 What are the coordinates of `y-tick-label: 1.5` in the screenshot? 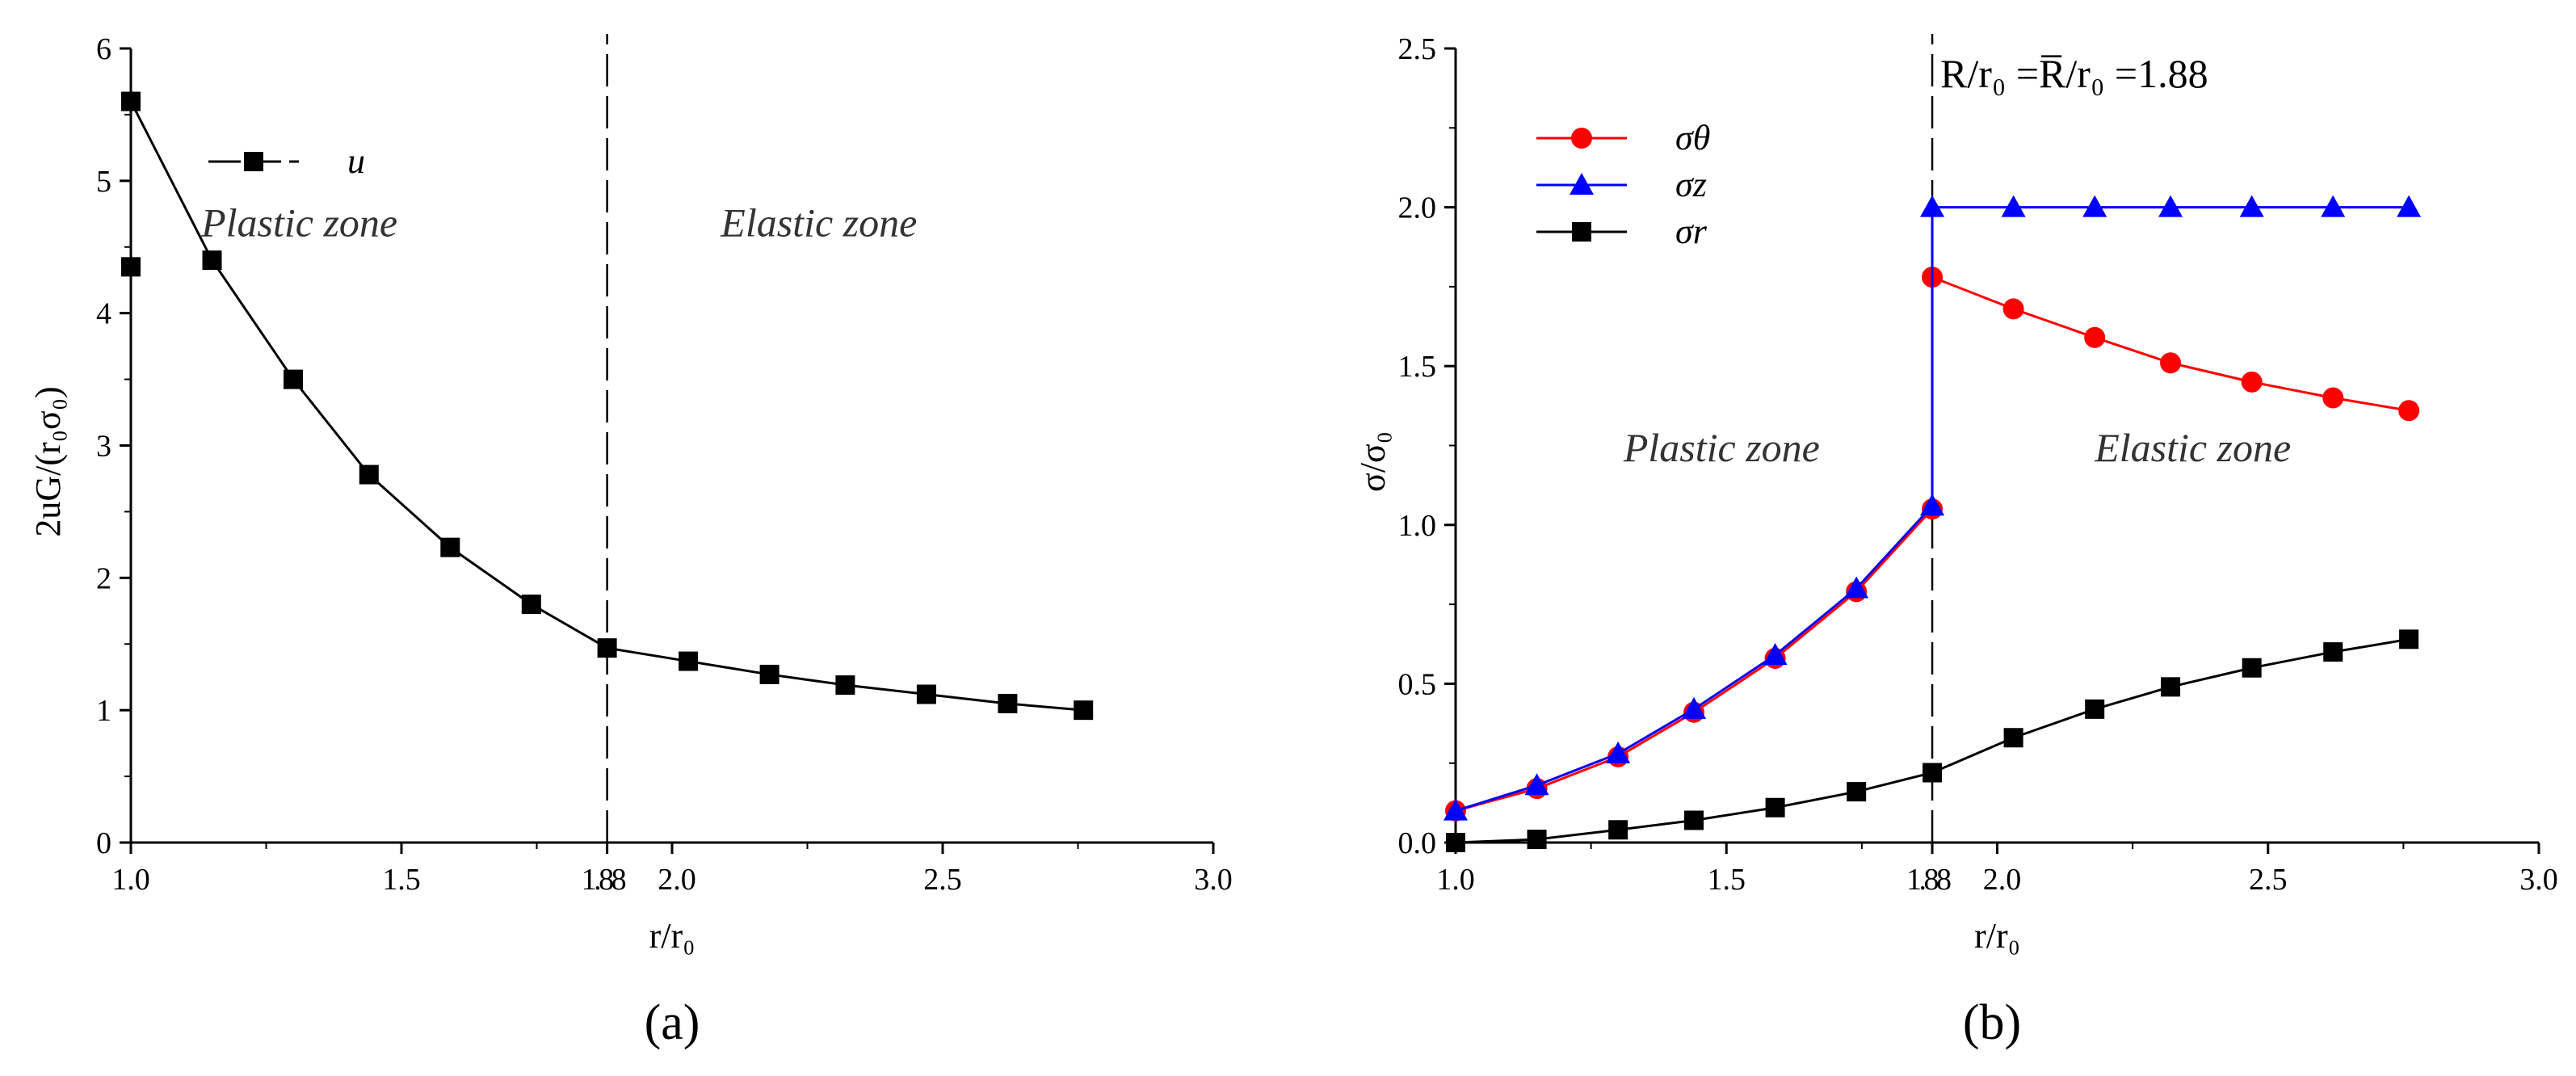 It's located at (1418, 367).